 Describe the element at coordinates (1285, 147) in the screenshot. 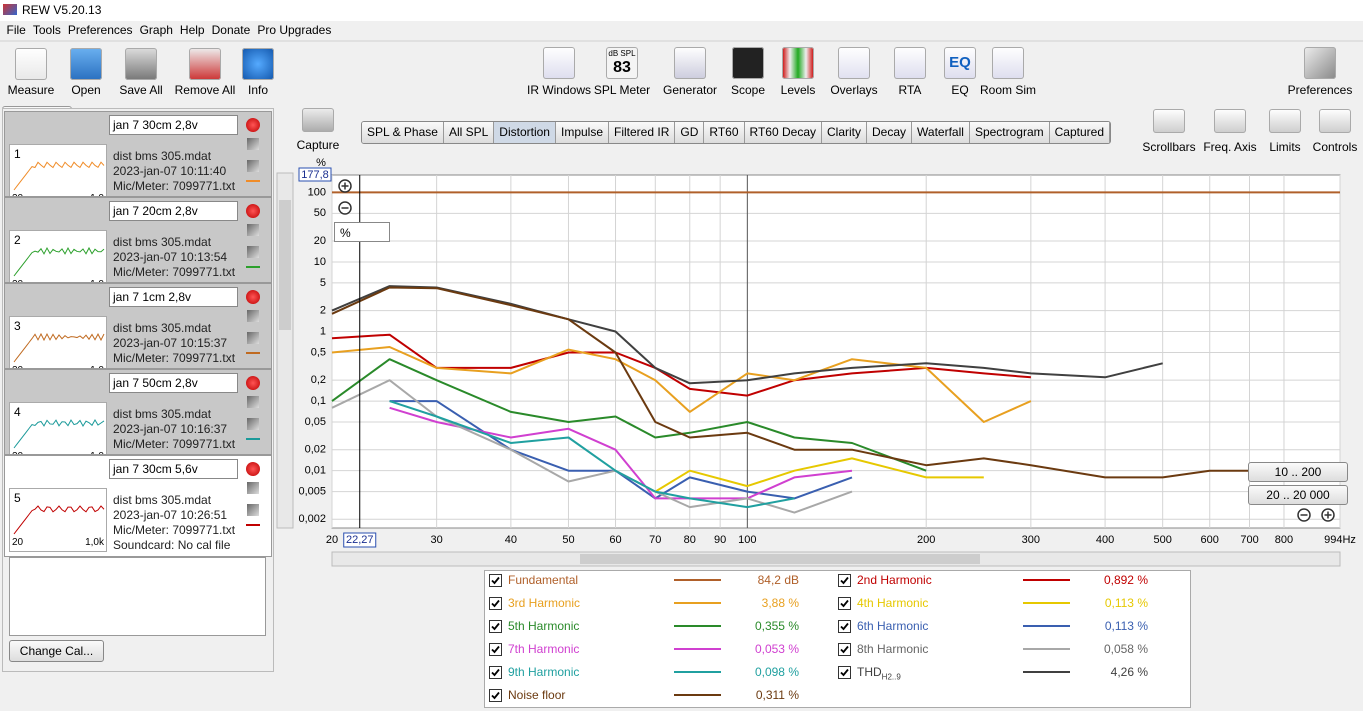

I see `graph-tool-label: Limits` at that location.